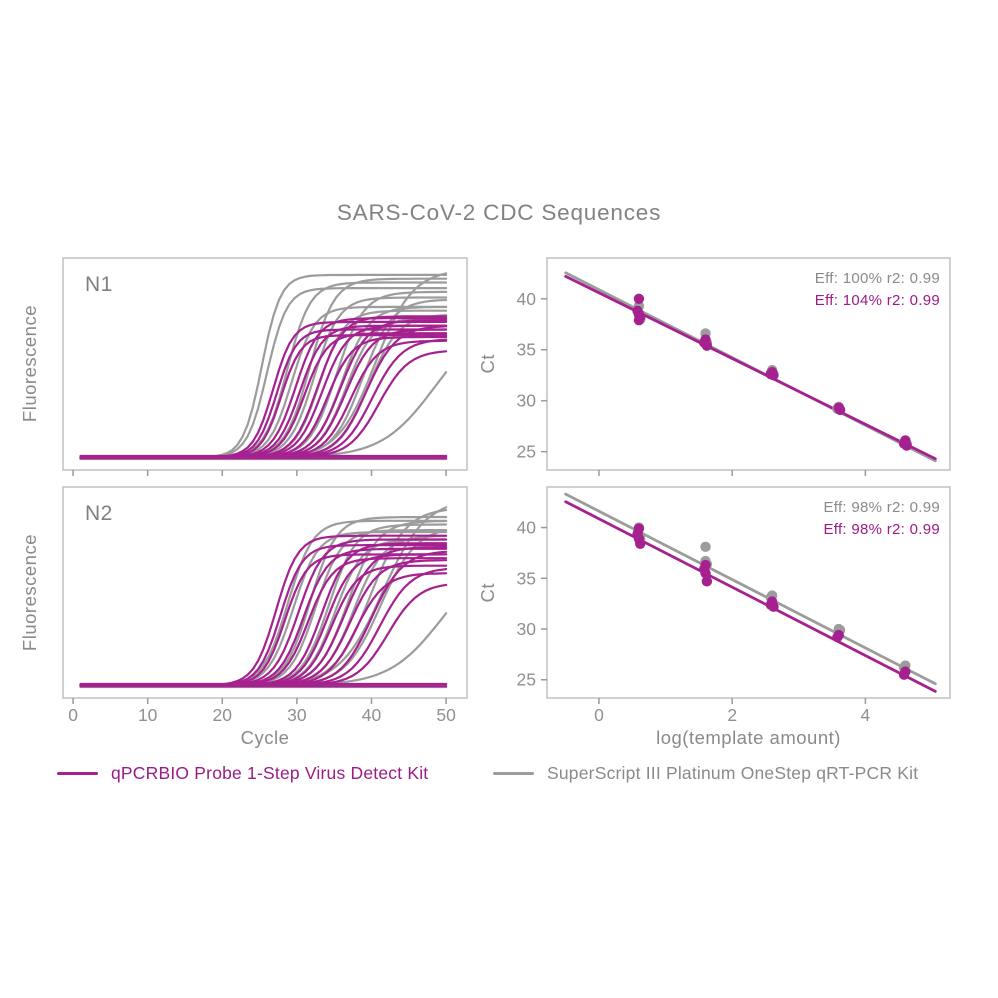  I want to click on n1-stats-magenta: Eff: 104% r2: 0.99, so click(877, 300).